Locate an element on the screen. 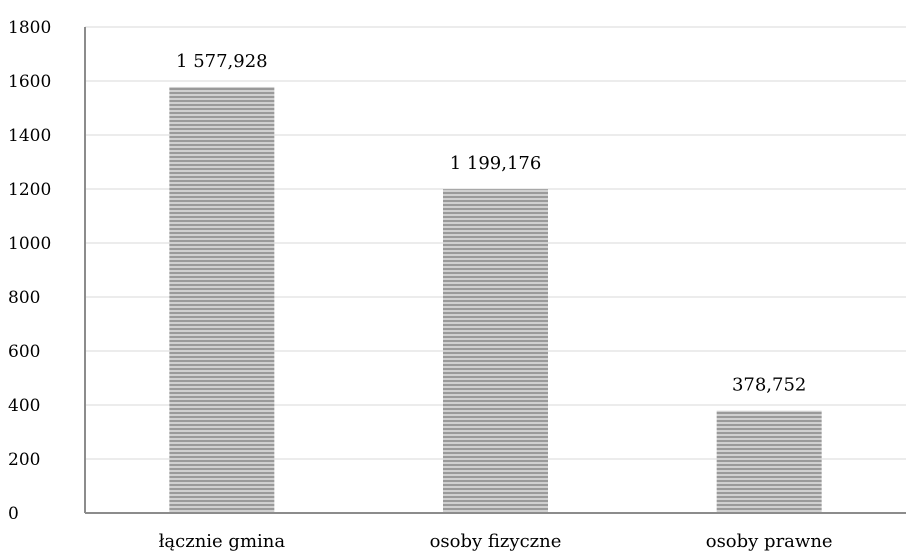 The height and width of the screenshot is (554, 909). x-category-label: łącznie gmina is located at coordinates (222, 541).